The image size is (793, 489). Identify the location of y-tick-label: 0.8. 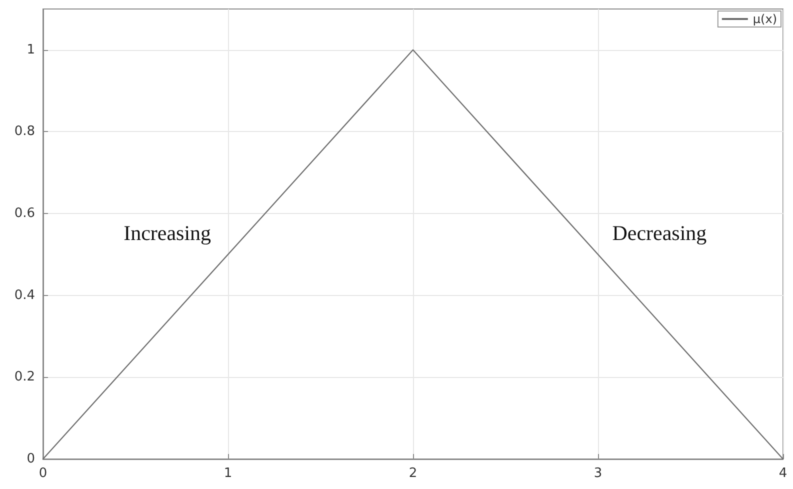
(24, 132).